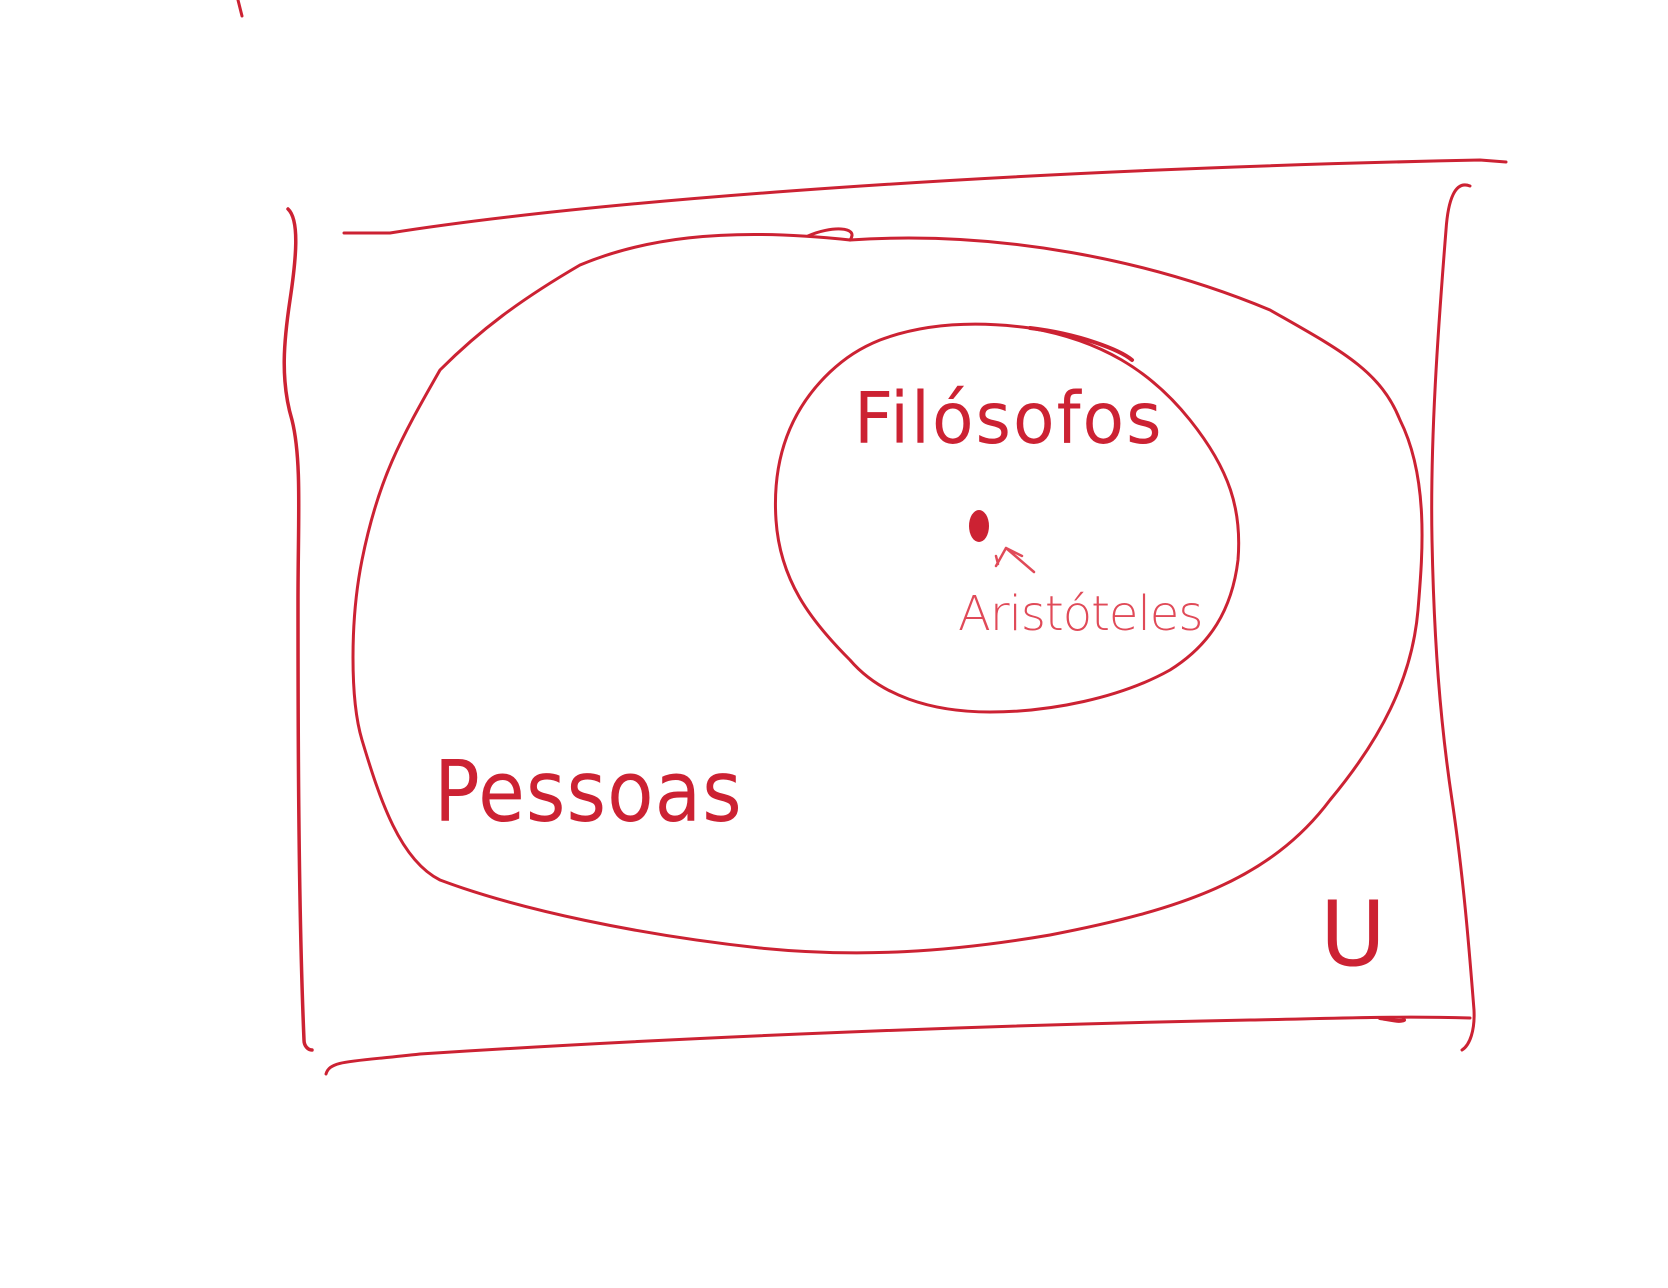  I want to click on universe-rectangle-right, so click(1453, 617).